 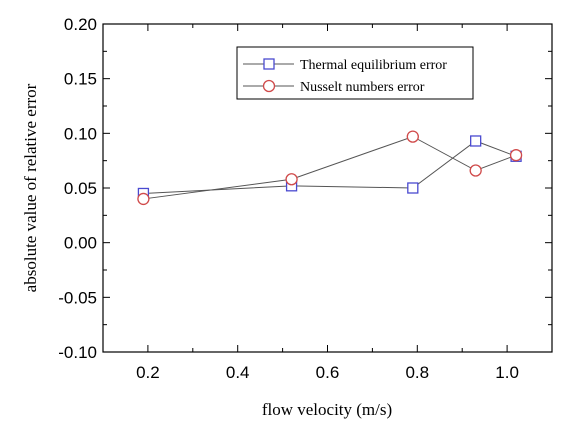 What do you see at coordinates (77, 297) in the screenshot?
I see `y-tick-label: -0.05` at bounding box center [77, 297].